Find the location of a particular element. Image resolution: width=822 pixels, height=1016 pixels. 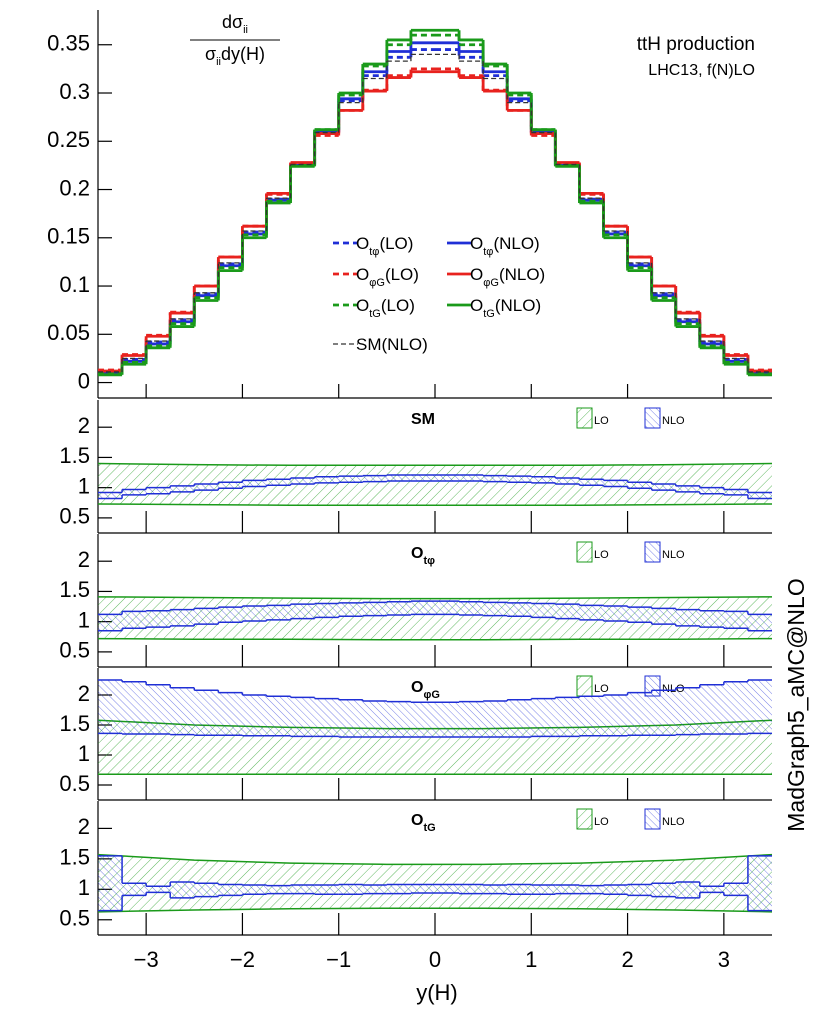

legend-label: Otφ(NLO) is located at coordinates (505, 246).